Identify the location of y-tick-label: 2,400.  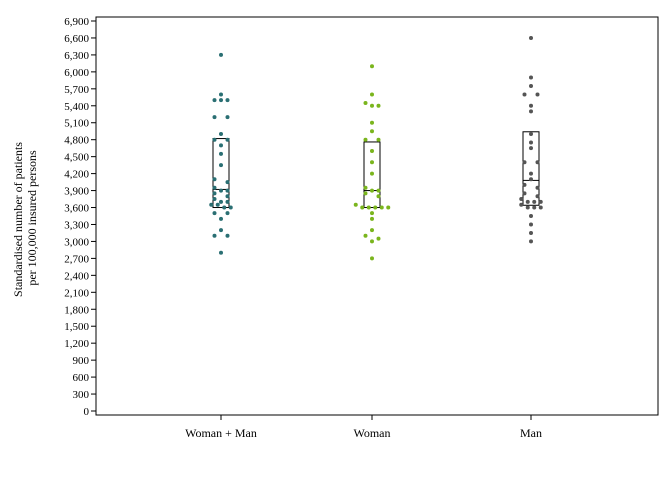
(76, 276).